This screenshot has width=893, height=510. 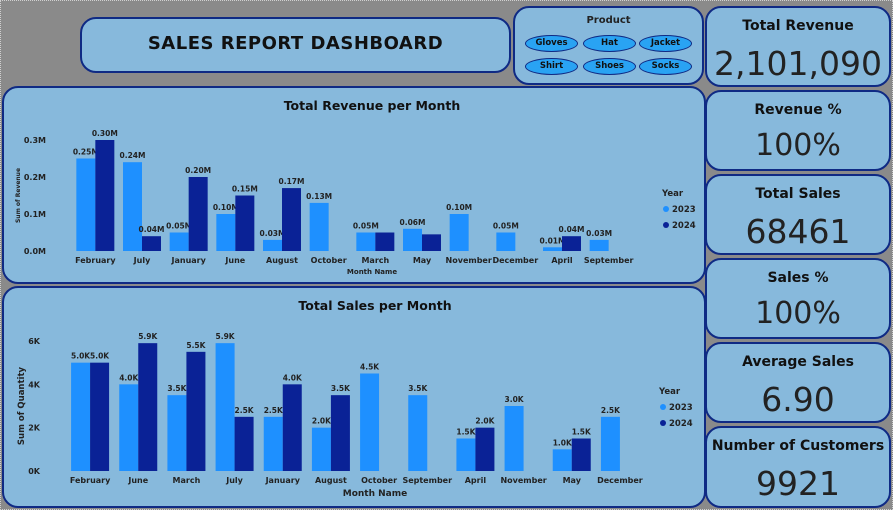 I want to click on data-label: 4.0K, so click(x=129, y=377).